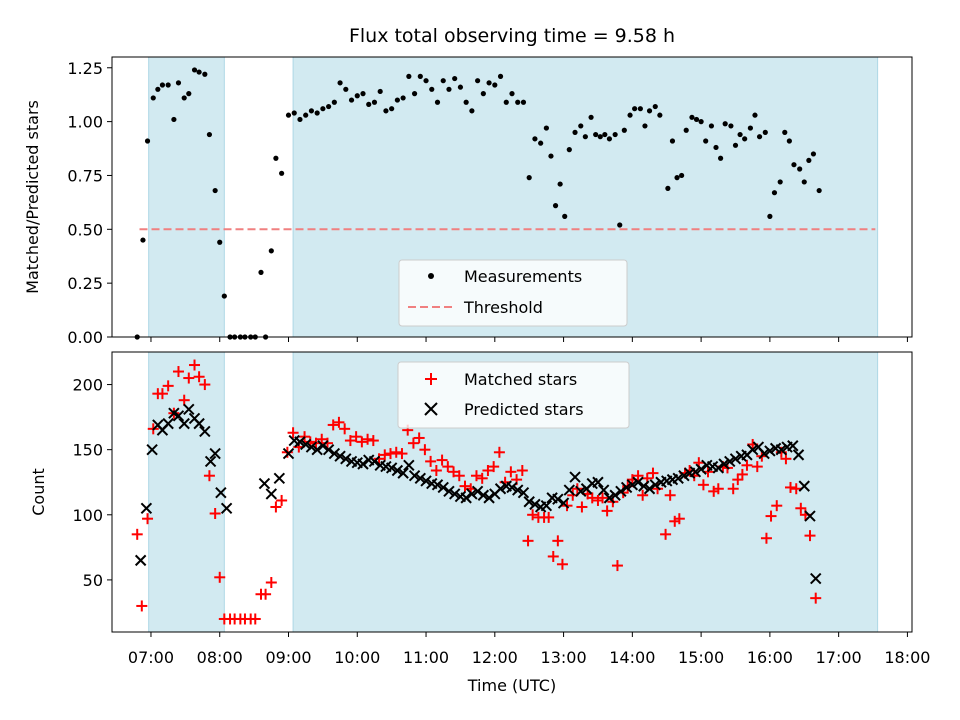 This screenshot has width=960, height=720. What do you see at coordinates (524, 409) in the screenshot?
I see `legend-predicted-label: Predicted stars` at bounding box center [524, 409].